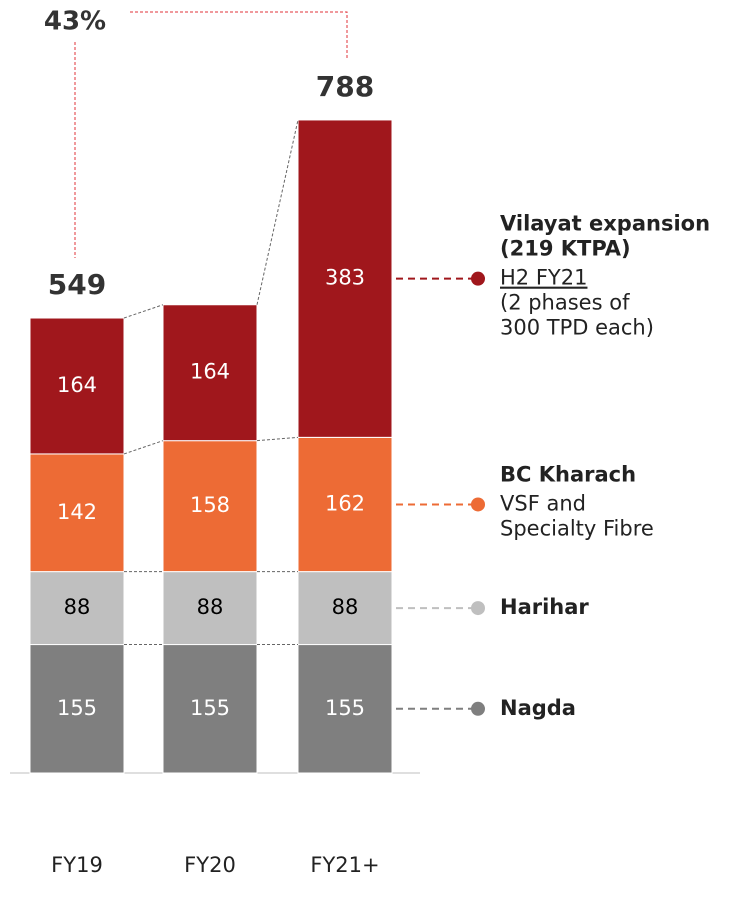  What do you see at coordinates (543, 278) in the screenshot?
I see `legend-detail: H2 FY21` at bounding box center [543, 278].